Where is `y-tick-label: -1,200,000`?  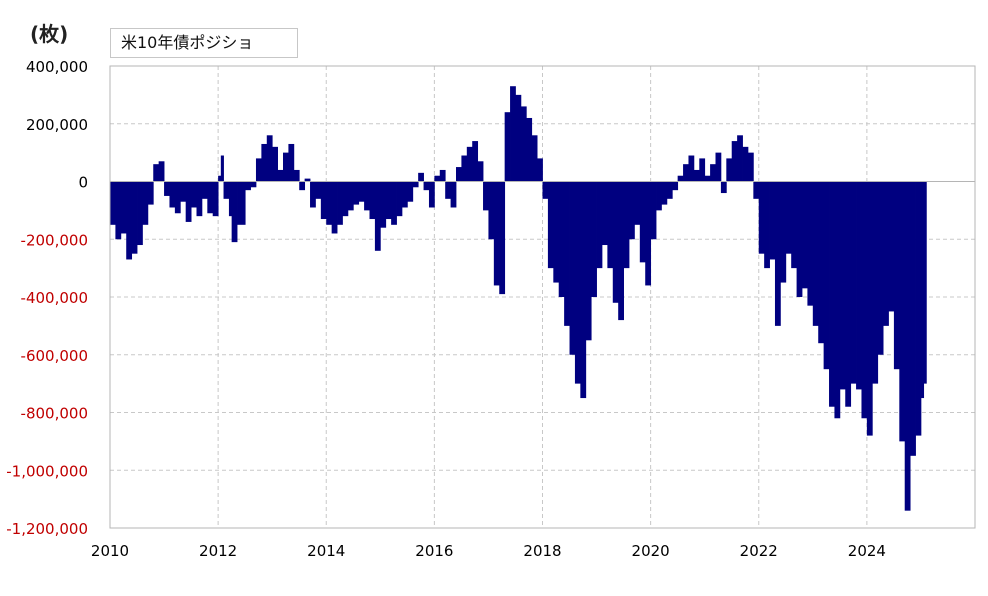
y-tick-label: -1,200,000 is located at coordinates (47, 529).